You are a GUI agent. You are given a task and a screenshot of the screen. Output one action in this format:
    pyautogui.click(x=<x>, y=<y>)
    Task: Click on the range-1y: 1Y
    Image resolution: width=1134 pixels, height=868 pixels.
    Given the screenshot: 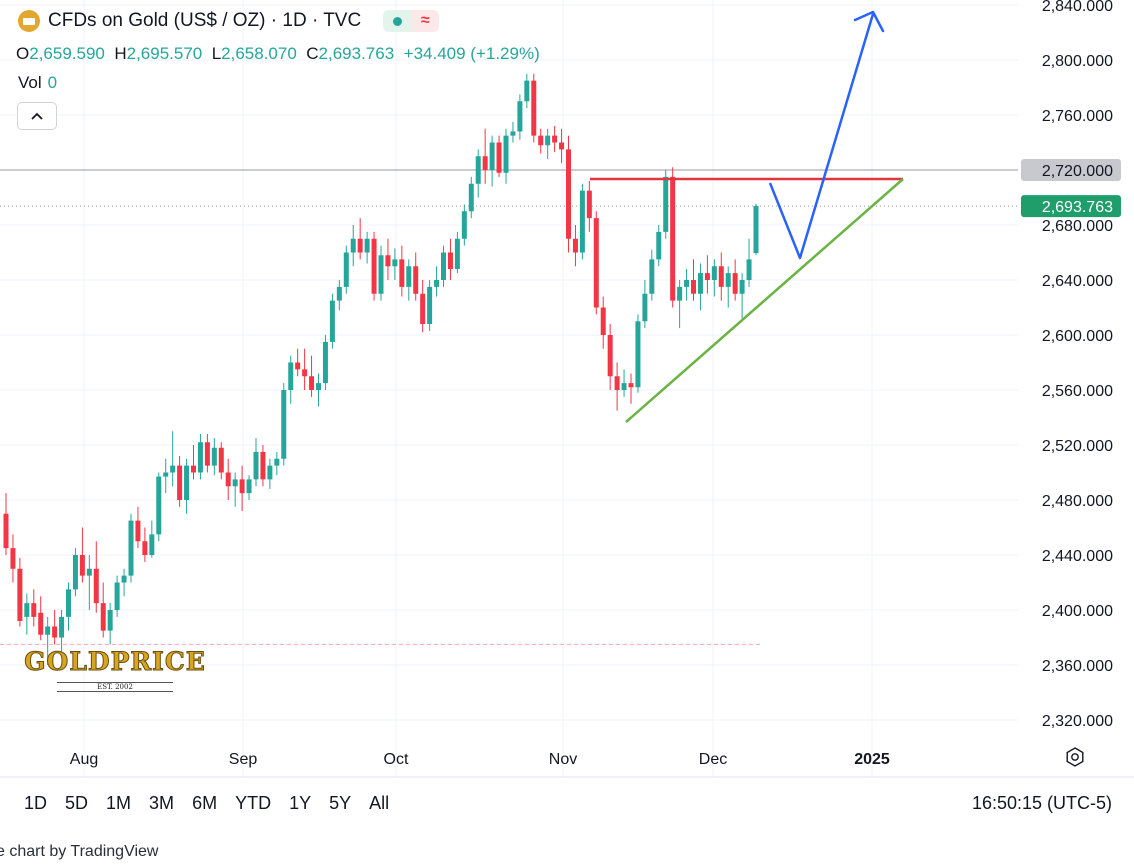 What is the action you would take?
    pyautogui.click(x=300, y=803)
    